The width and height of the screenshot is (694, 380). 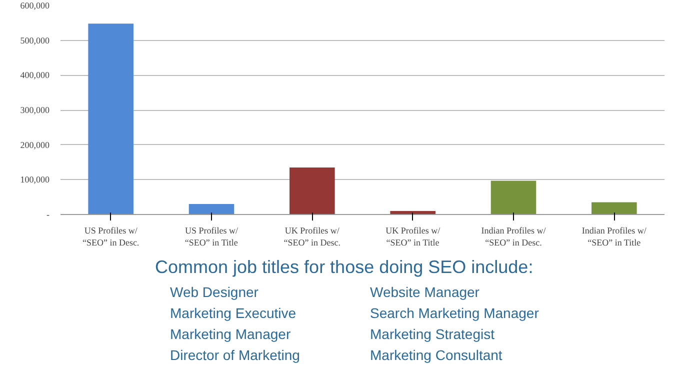 I want to click on text: Marketing Executive, so click(x=234, y=313).